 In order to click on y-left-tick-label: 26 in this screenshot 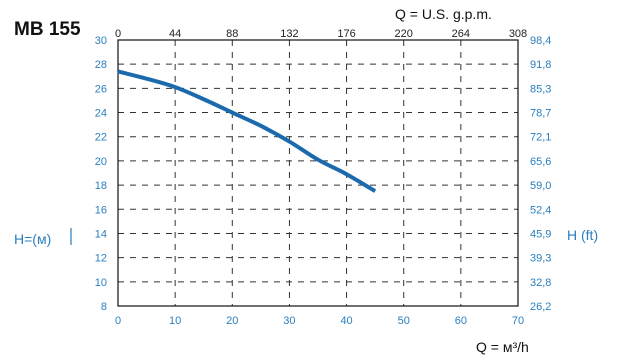, I will do `click(101, 89)`.